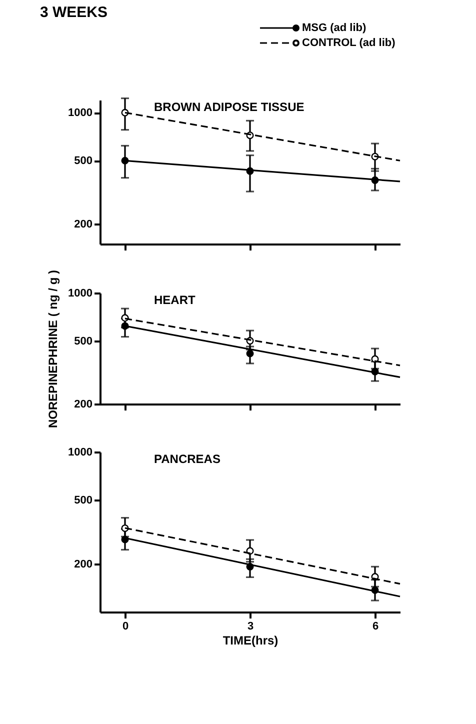 This screenshot has width=476, height=724. What do you see at coordinates (250, 626) in the screenshot?
I see `x-tick-label: 3` at bounding box center [250, 626].